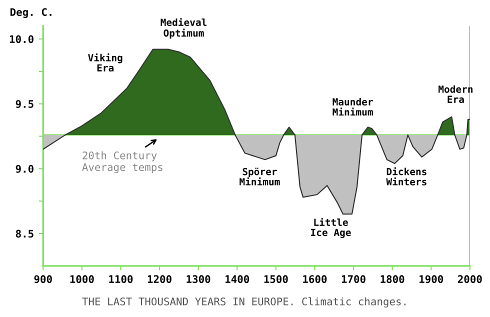 The width and height of the screenshot is (490, 317). What do you see at coordinates (354, 279) in the screenshot?
I see `x-tick-label: 1700` at bounding box center [354, 279].